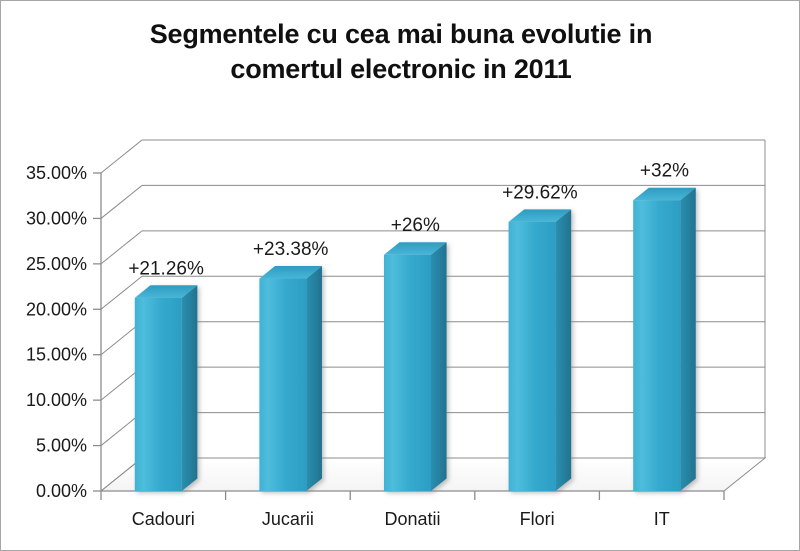  I want to click on x-axis-label-cadouri: Cadouri, so click(163, 519).